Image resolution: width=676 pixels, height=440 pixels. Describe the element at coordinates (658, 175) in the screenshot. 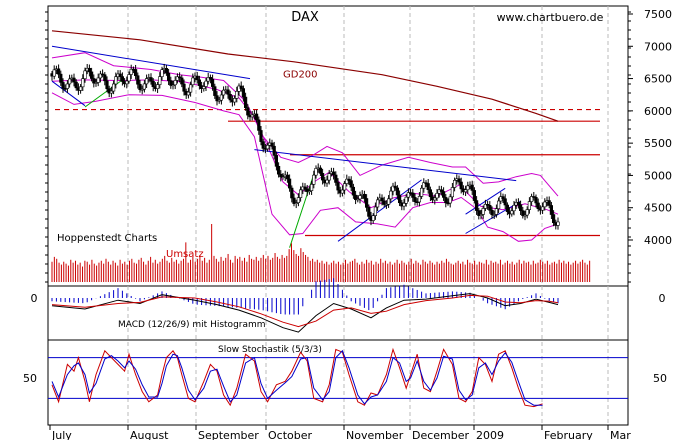

I see `y-tick-label: 5000` at that location.